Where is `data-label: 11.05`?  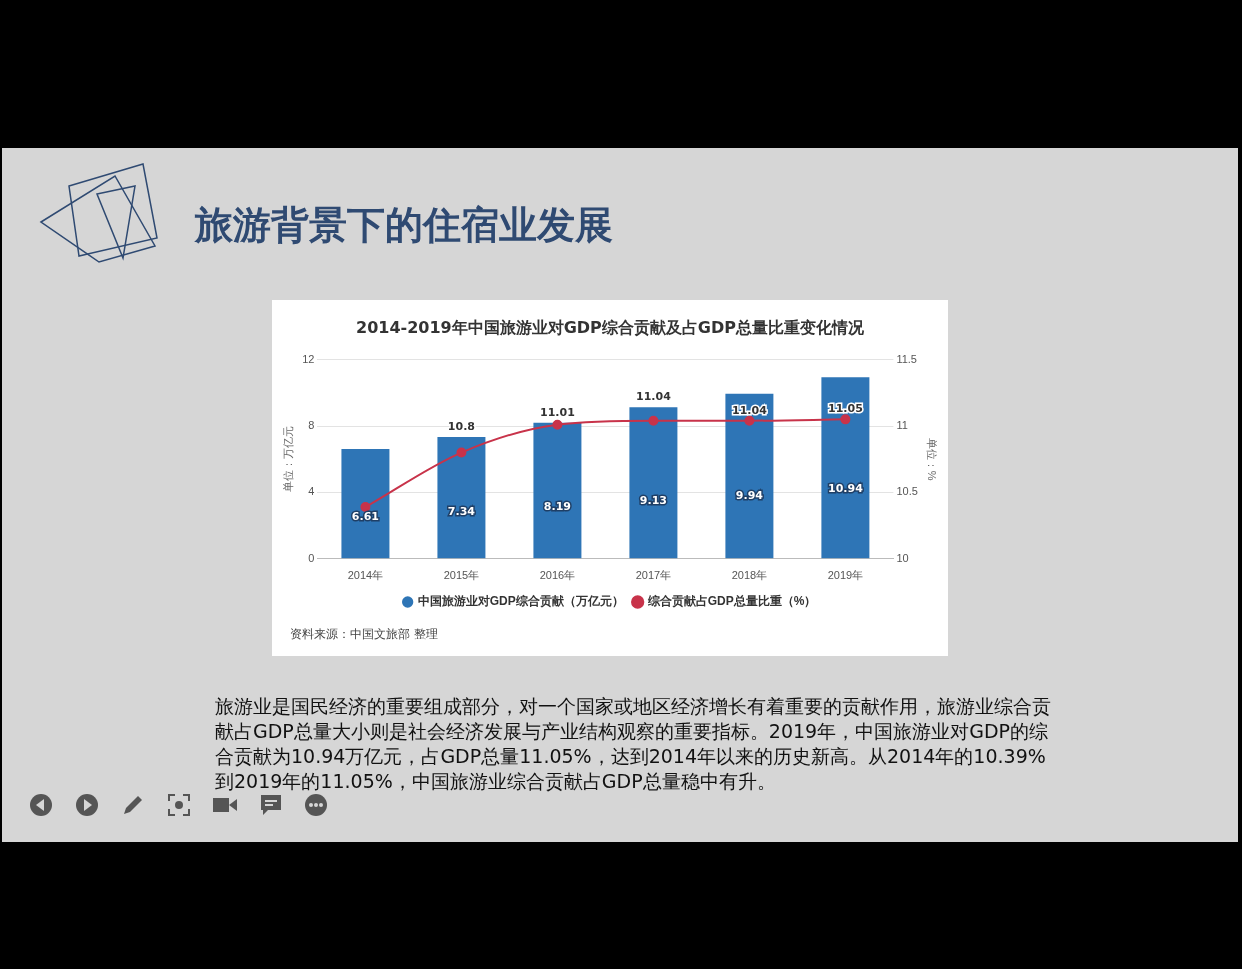 data-label: 11.05 is located at coordinates (845, 409).